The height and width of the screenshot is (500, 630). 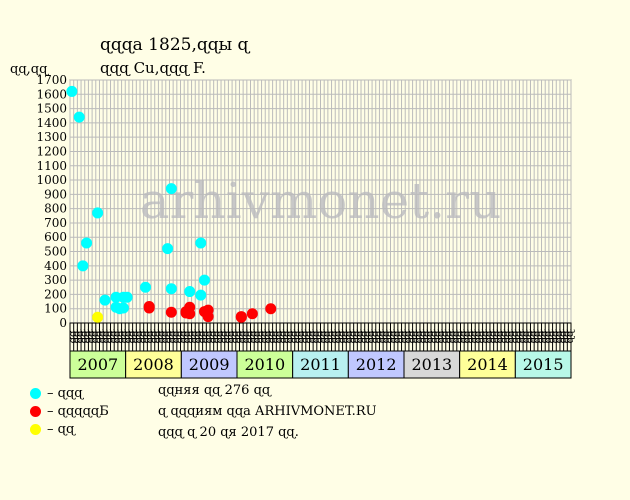 I want to click on y-tick-label: 400, so click(x=55, y=266).